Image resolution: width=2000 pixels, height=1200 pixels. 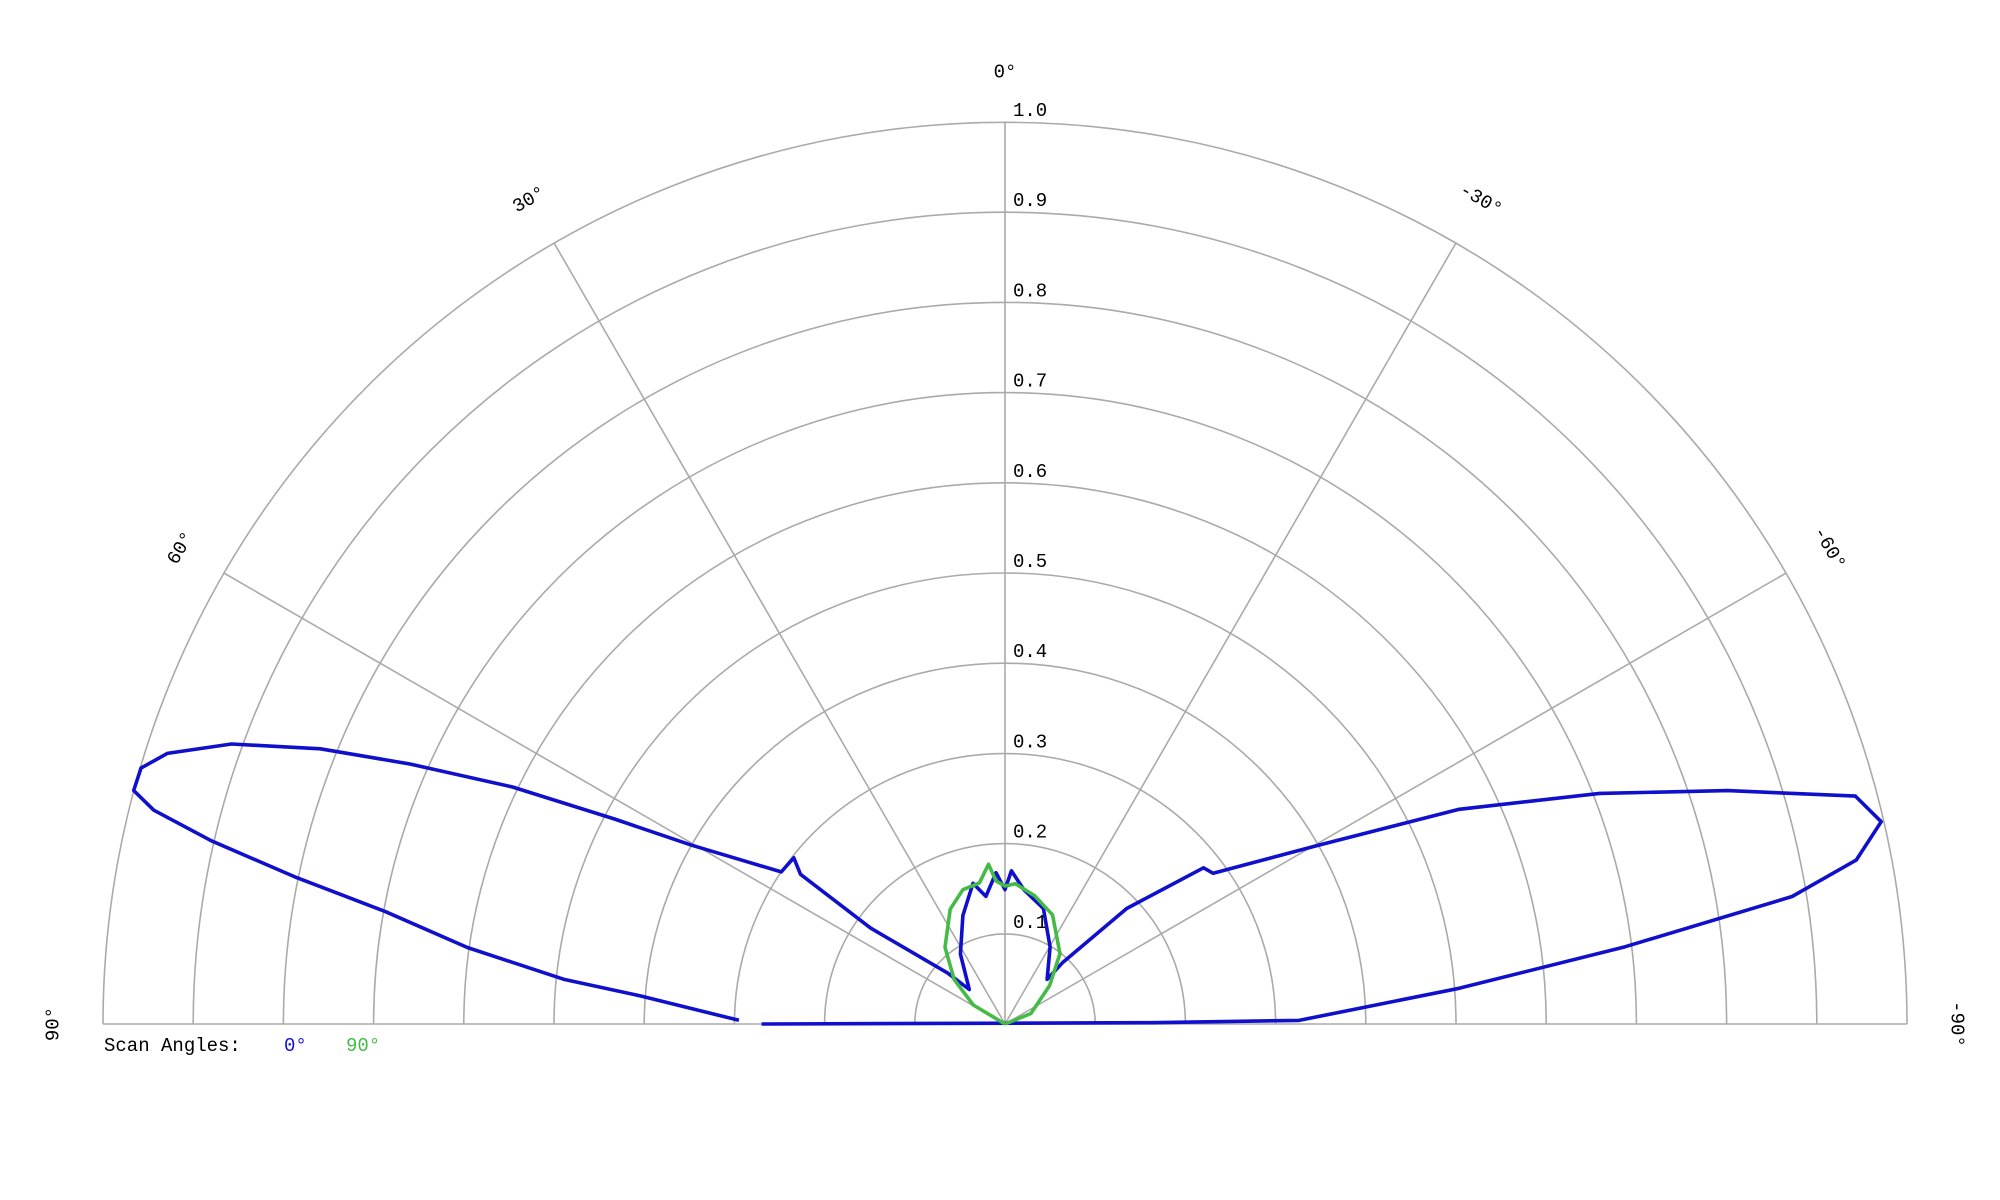 I want to click on theta-tick-label: 90°, so click(x=53, y=1024).